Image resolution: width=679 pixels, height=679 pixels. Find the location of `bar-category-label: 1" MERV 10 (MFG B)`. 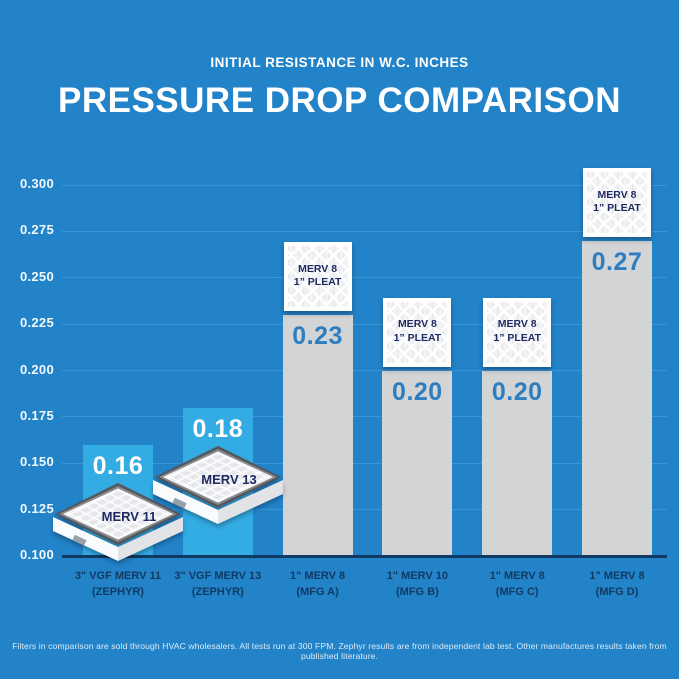

bar-category-label: 1" MERV 10 (MFG B) is located at coordinates (417, 585).